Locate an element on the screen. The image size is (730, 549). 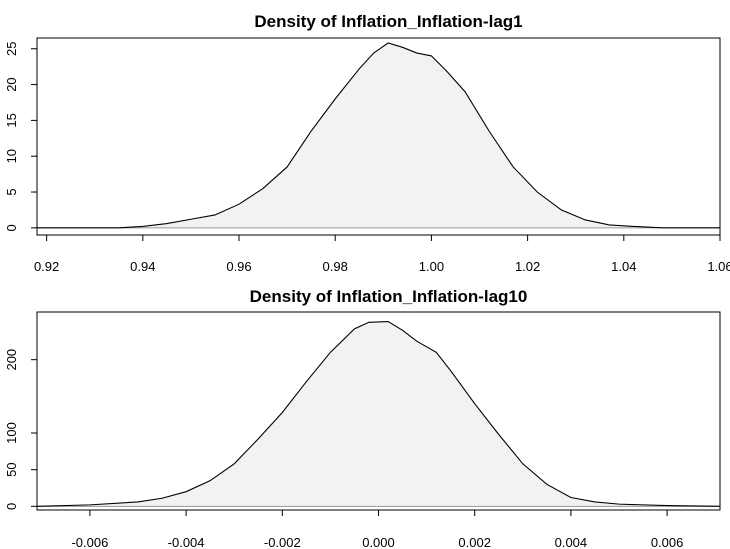
x-tick-label: 0.96 is located at coordinates (238, 266).